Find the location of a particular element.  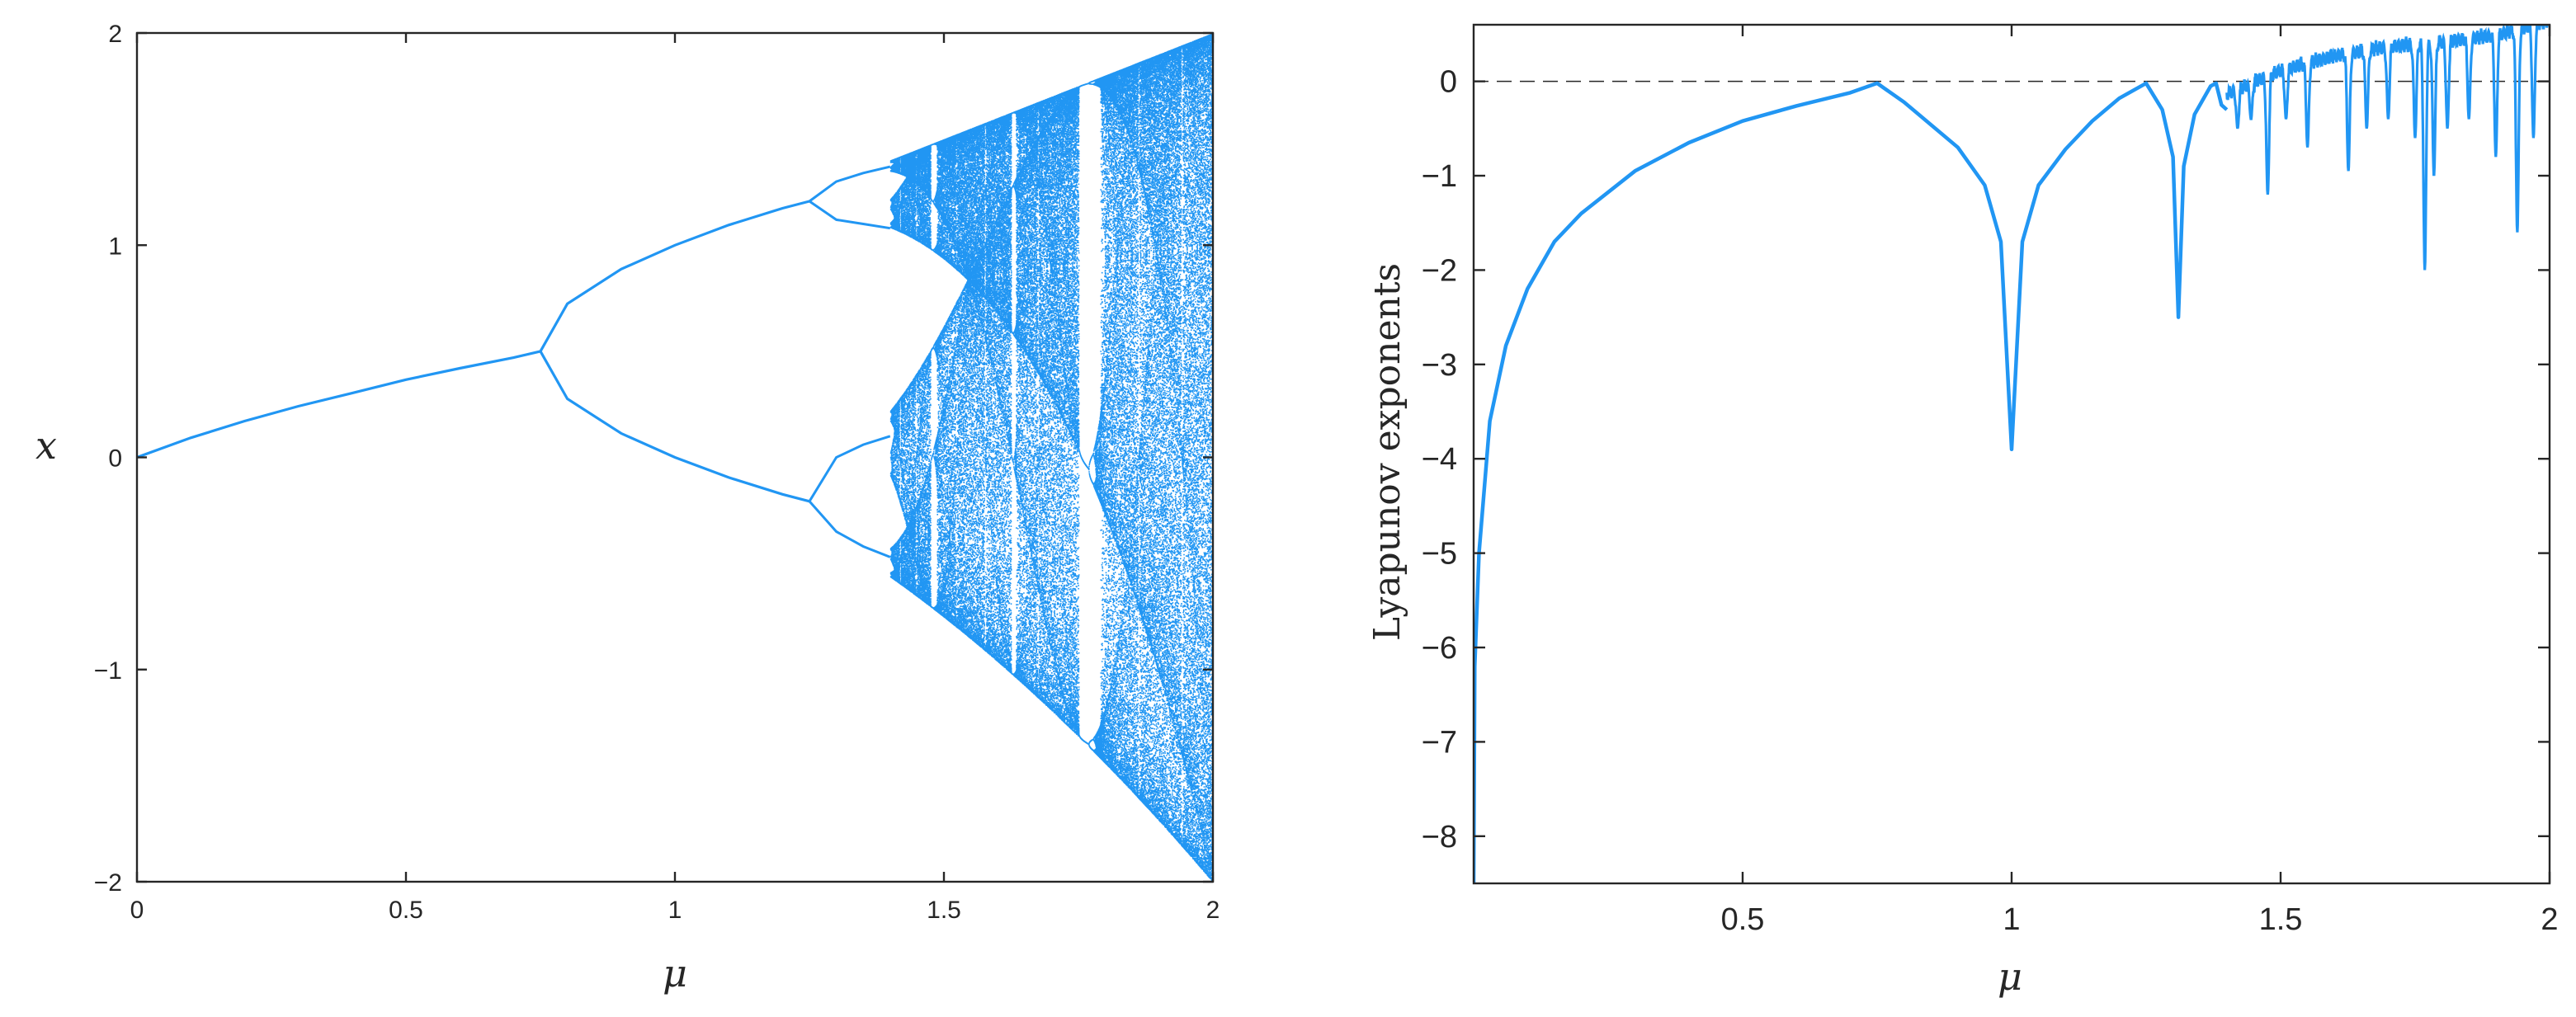

bifurcation-chaotic-points is located at coordinates (1052, 458).